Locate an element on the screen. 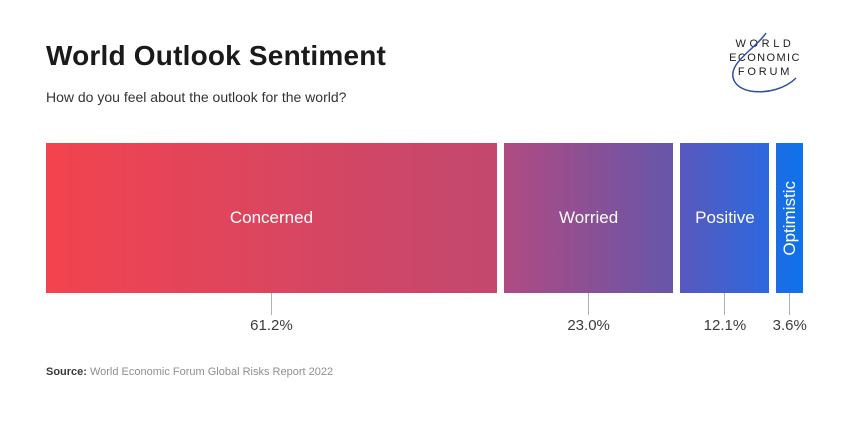  value-label: 3.6% is located at coordinates (789, 325).